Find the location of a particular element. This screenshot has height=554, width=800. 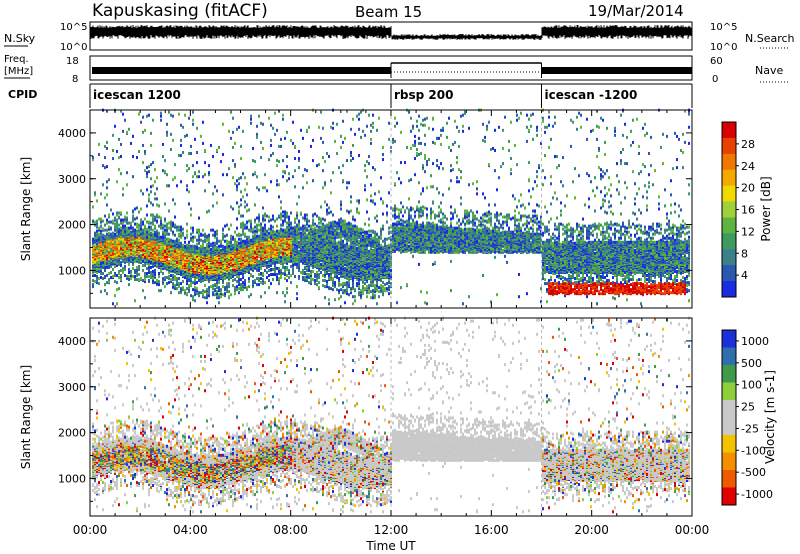

nsky-tick-high: 10^5 is located at coordinates (73, 27).